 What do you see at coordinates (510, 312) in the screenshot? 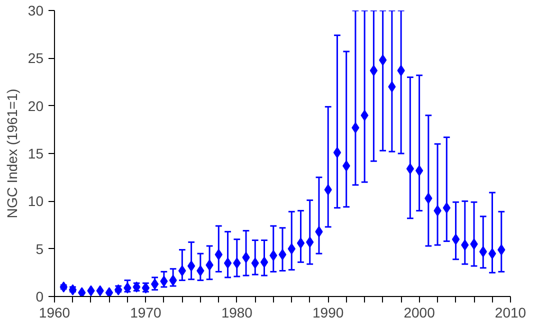
I see `x-tick-label: 2010` at bounding box center [510, 312].